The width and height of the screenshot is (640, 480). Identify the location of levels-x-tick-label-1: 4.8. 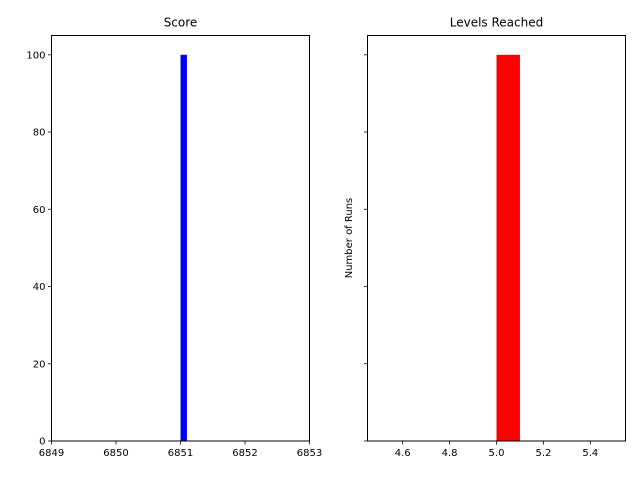
(450, 453).